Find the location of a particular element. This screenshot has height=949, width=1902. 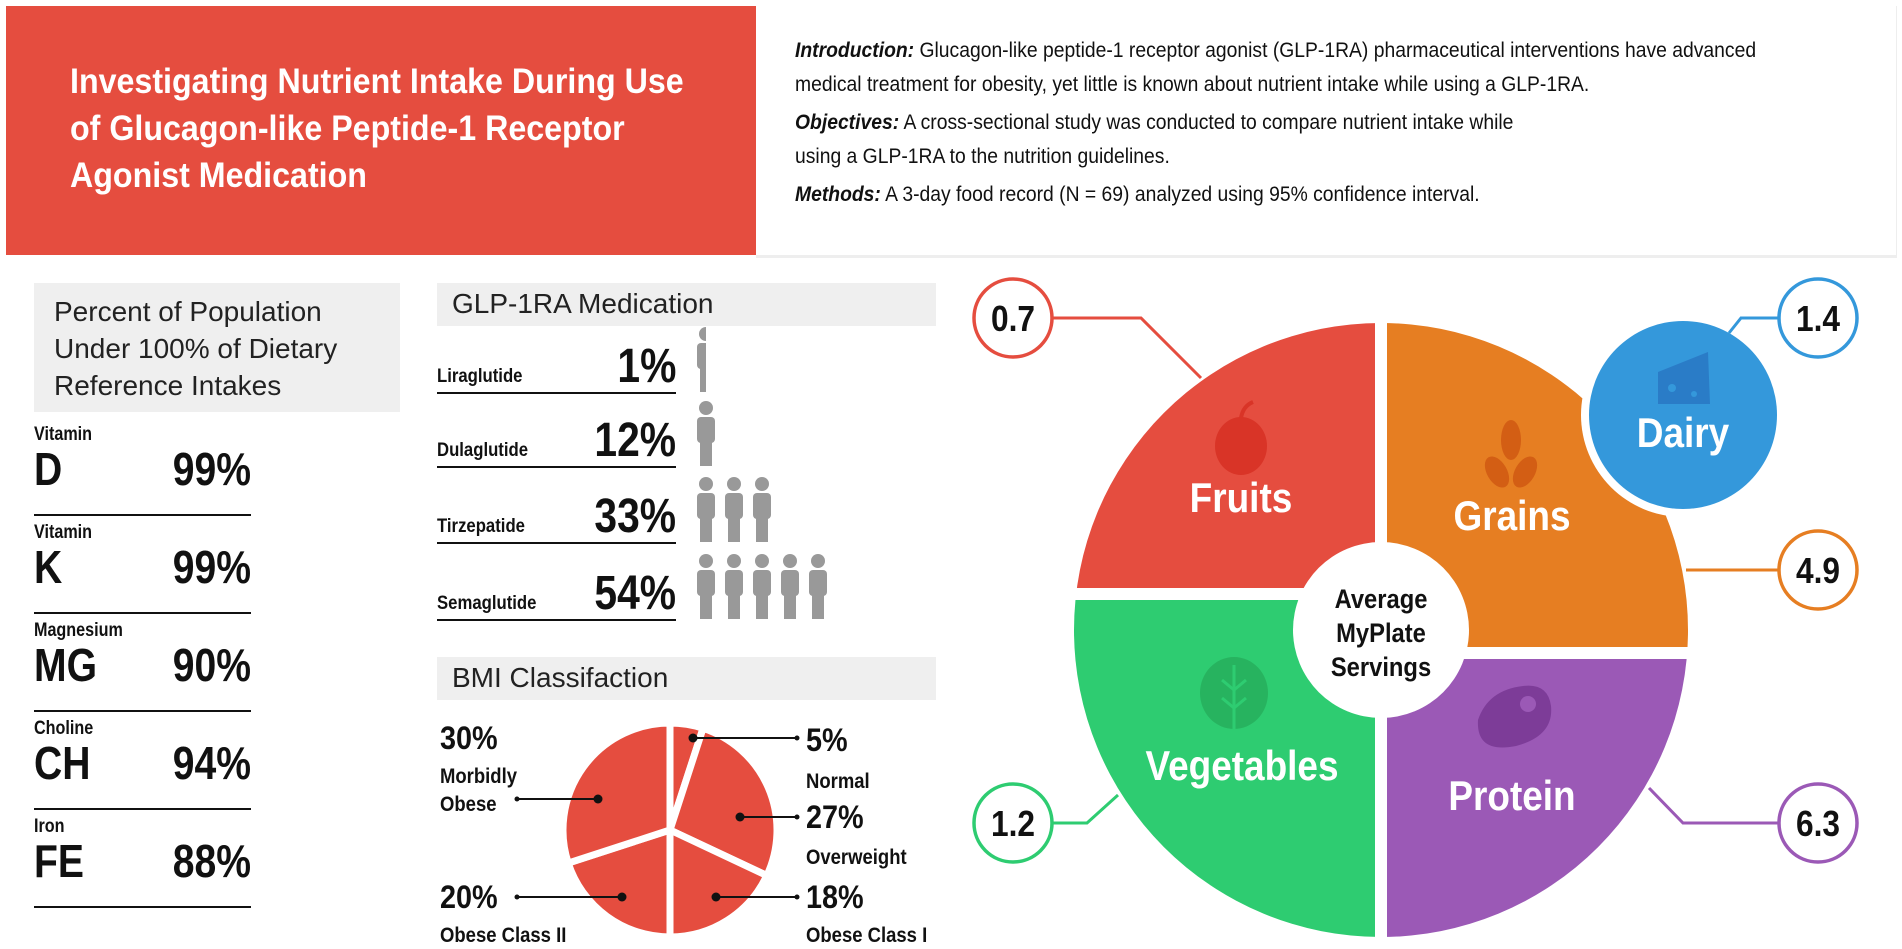

apple-icon is located at coordinates (1241, 437).